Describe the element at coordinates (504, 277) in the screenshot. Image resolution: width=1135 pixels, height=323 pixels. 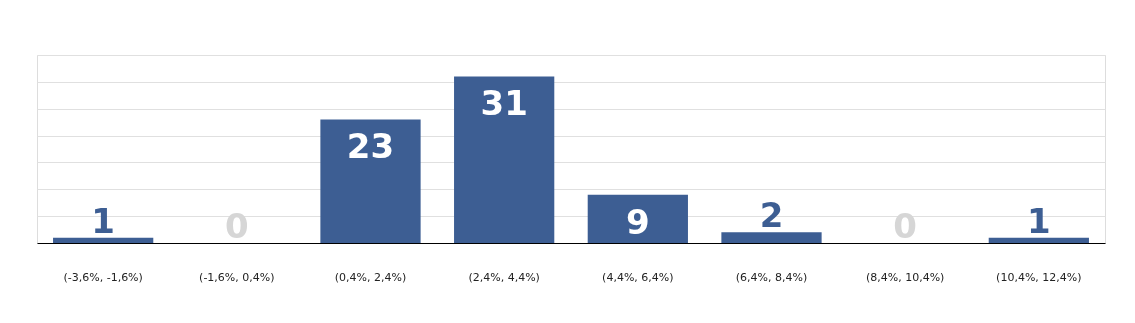
I see `x-tick-label: (2,4%, 4,4%)` at that location.